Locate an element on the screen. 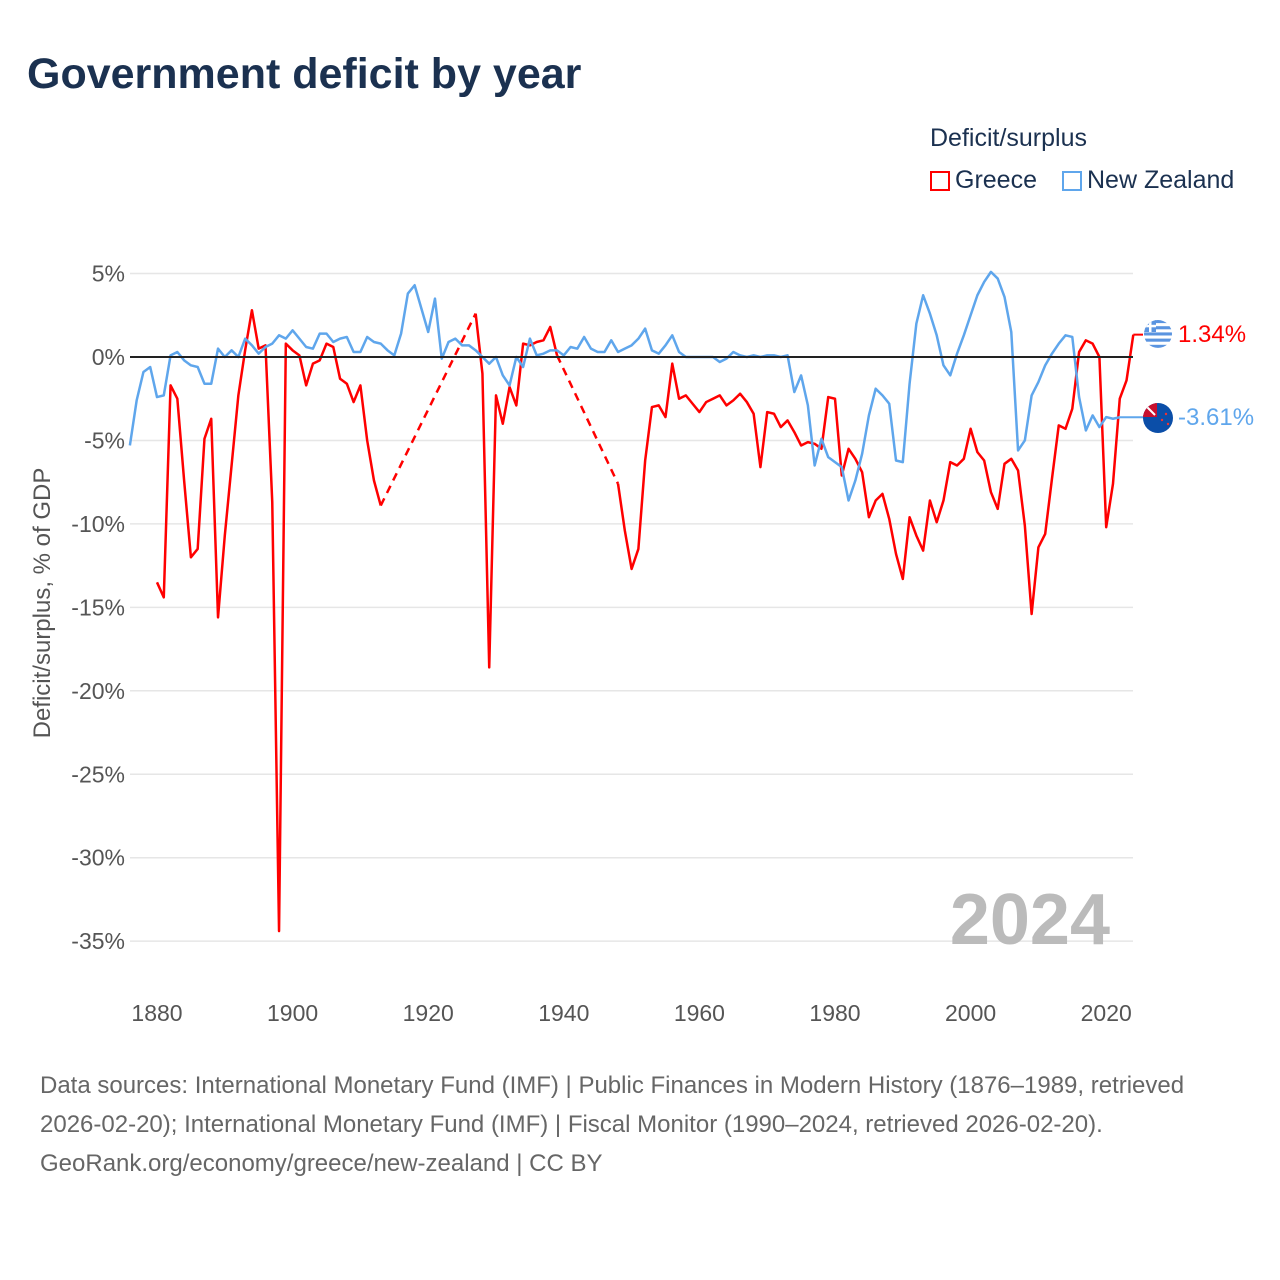 Image resolution: width=1280 pixels, height=1280 pixels. current-year-label: 2024 is located at coordinates (1030, 920).